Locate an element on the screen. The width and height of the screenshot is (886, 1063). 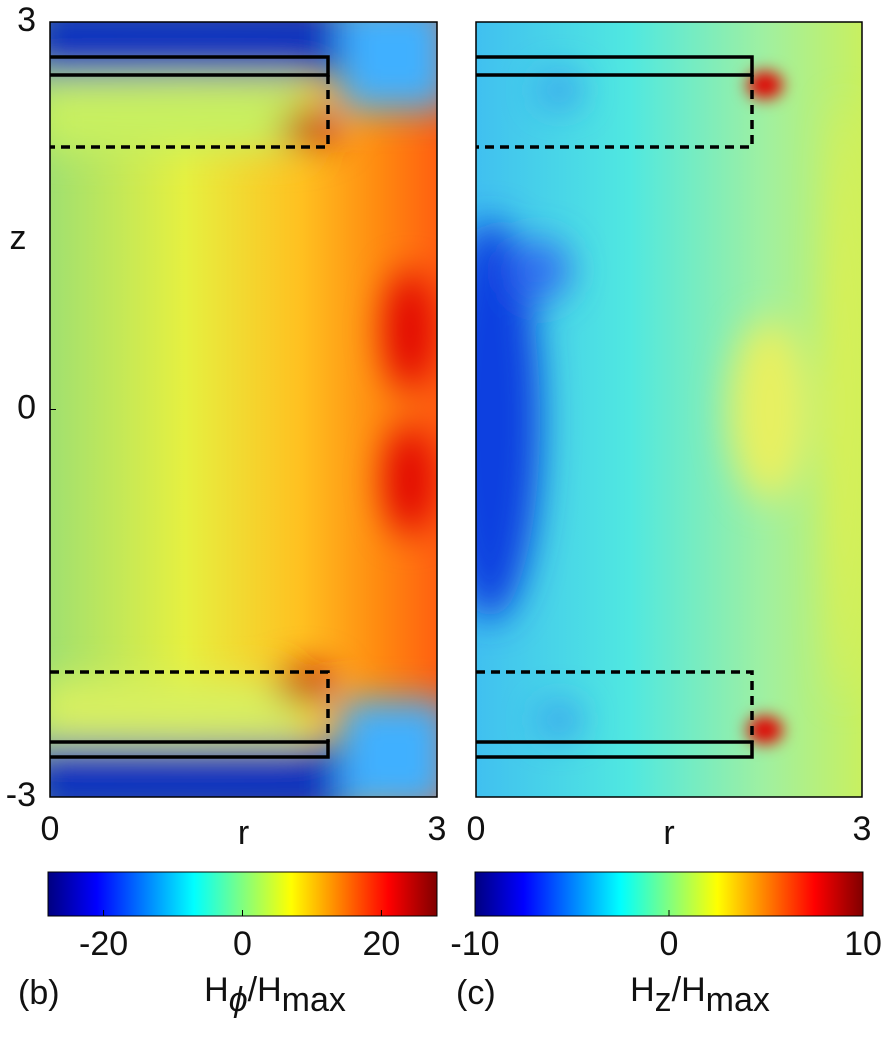
colorbar-label: Hϕ/Hmax is located at coordinates (275, 995).